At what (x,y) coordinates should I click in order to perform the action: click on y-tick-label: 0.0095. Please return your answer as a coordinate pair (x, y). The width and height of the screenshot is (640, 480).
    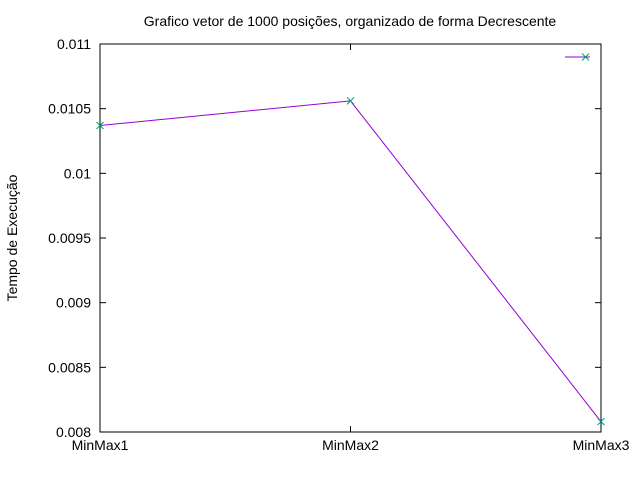
    Looking at the image, I should click on (69, 238).